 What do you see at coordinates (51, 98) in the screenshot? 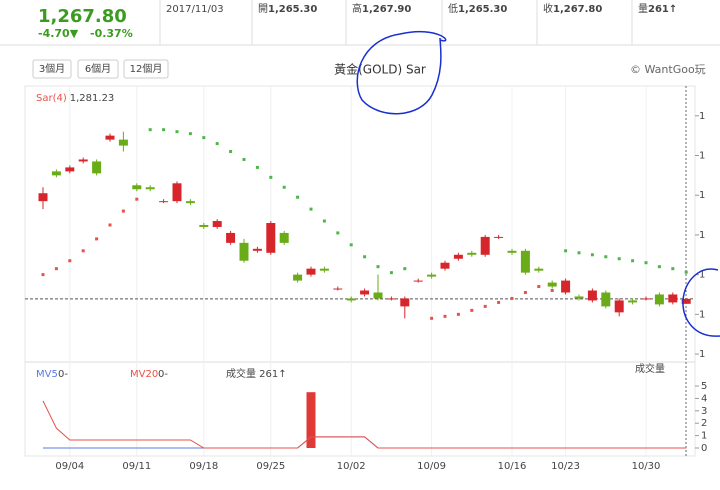
I see `legend-text: Sar(4)` at bounding box center [51, 98].